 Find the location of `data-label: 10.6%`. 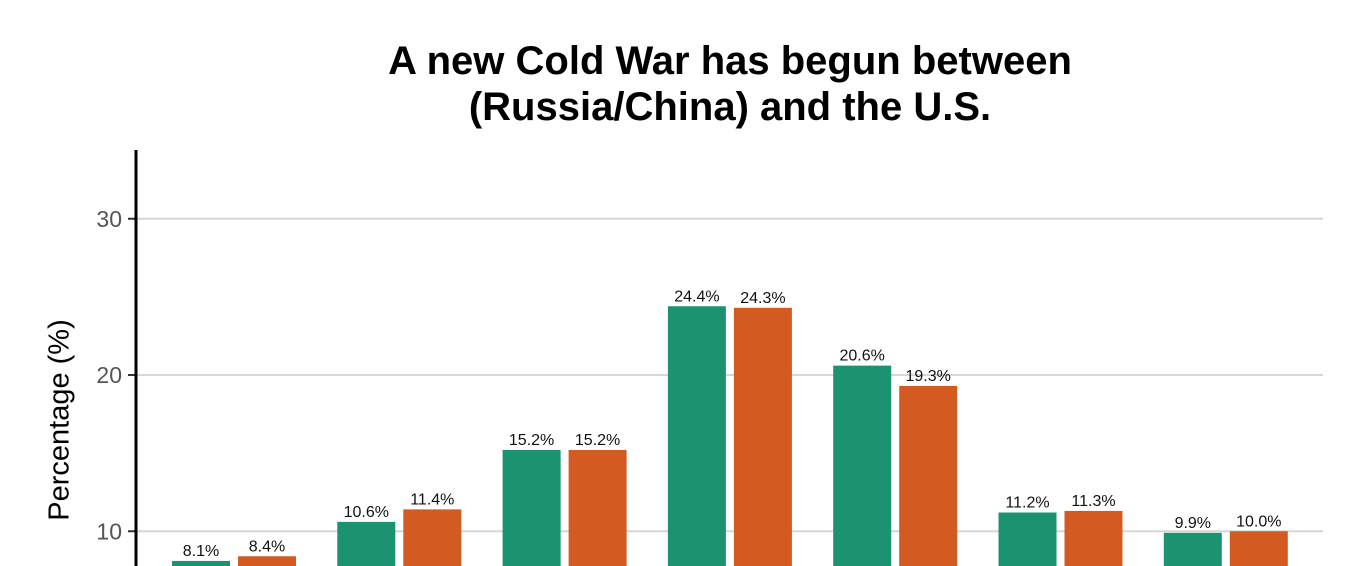

data-label: 10.6% is located at coordinates (366, 512).